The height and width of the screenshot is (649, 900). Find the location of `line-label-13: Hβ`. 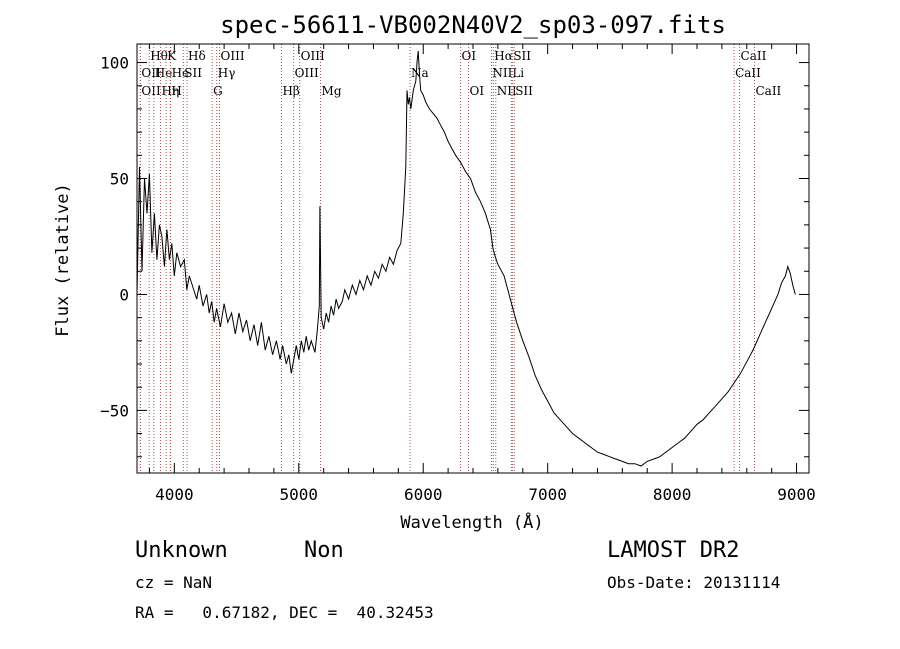

line-label-13: Hβ is located at coordinates (290, 91).